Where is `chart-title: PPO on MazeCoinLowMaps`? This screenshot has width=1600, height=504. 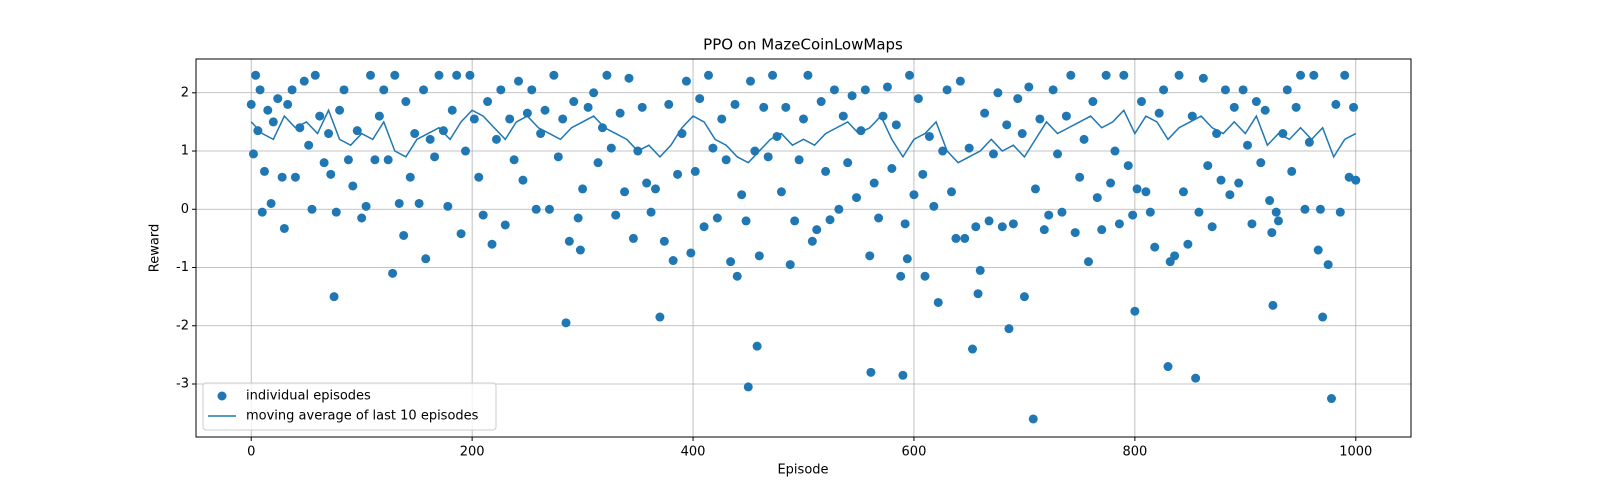 chart-title: PPO on MazeCoinLowMaps is located at coordinates (803, 45).